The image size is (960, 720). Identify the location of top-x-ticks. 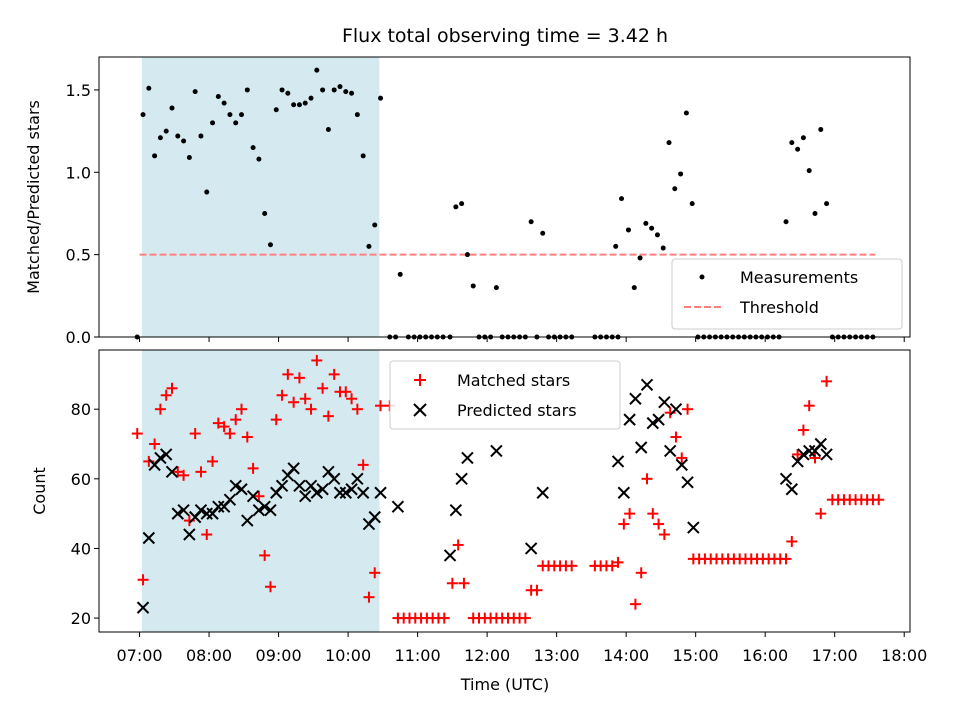
(522, 339).